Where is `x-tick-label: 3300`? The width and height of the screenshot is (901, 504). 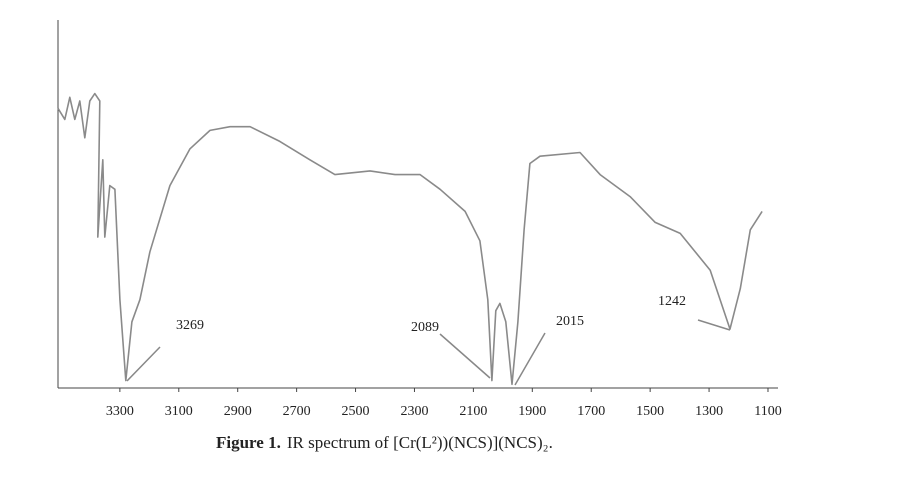 x-tick-label: 3300 is located at coordinates (120, 411).